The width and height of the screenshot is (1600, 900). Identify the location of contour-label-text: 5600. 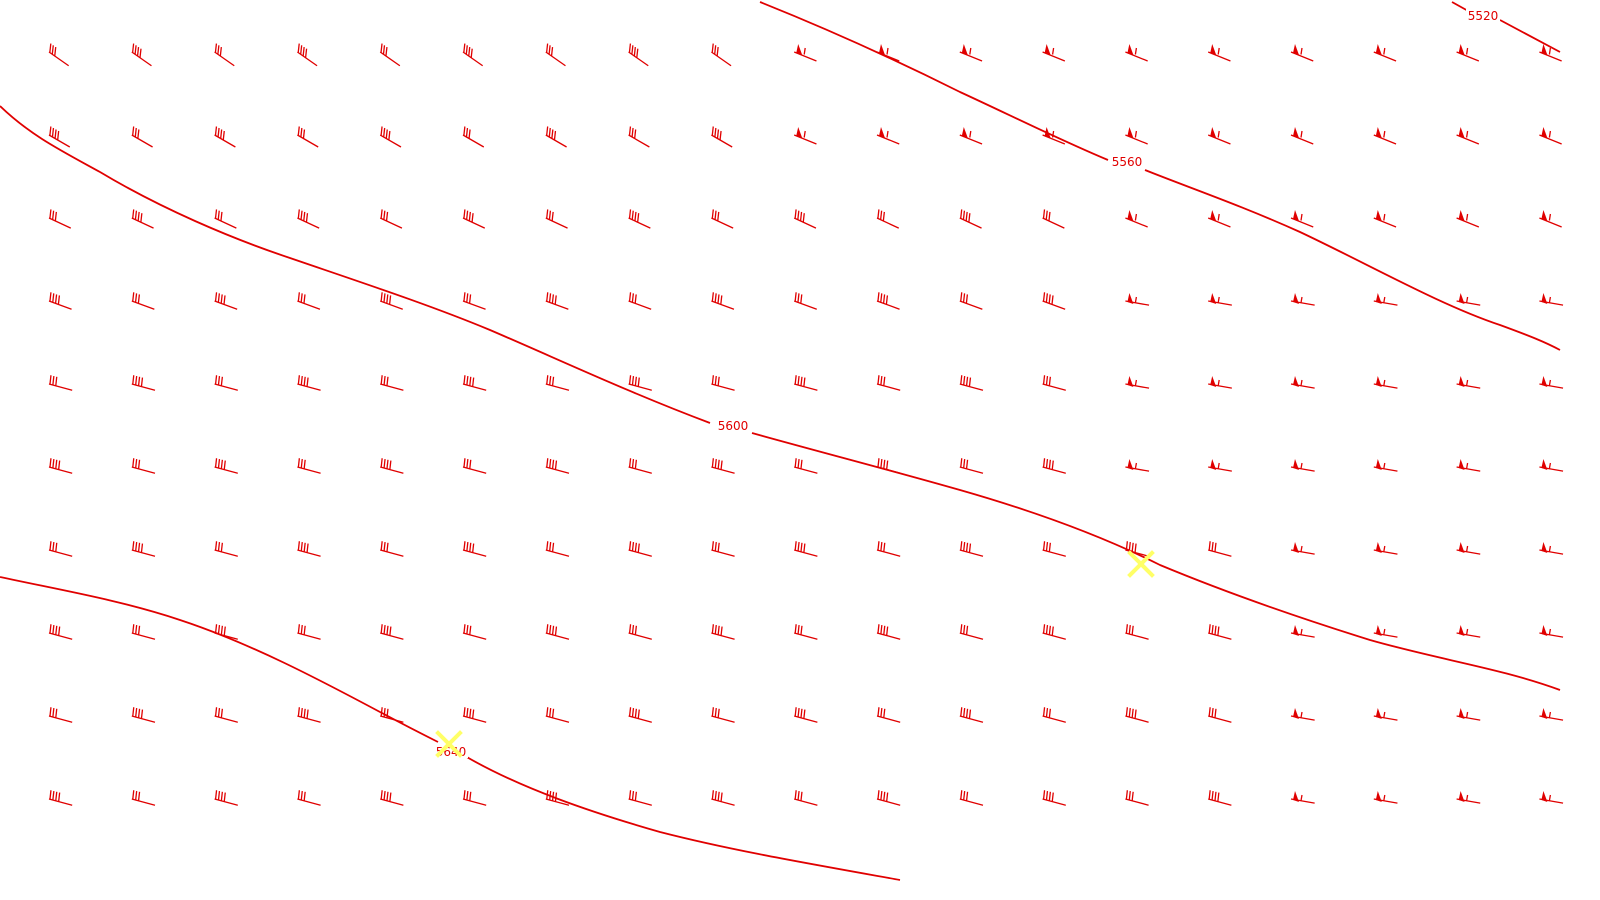
(733, 426).